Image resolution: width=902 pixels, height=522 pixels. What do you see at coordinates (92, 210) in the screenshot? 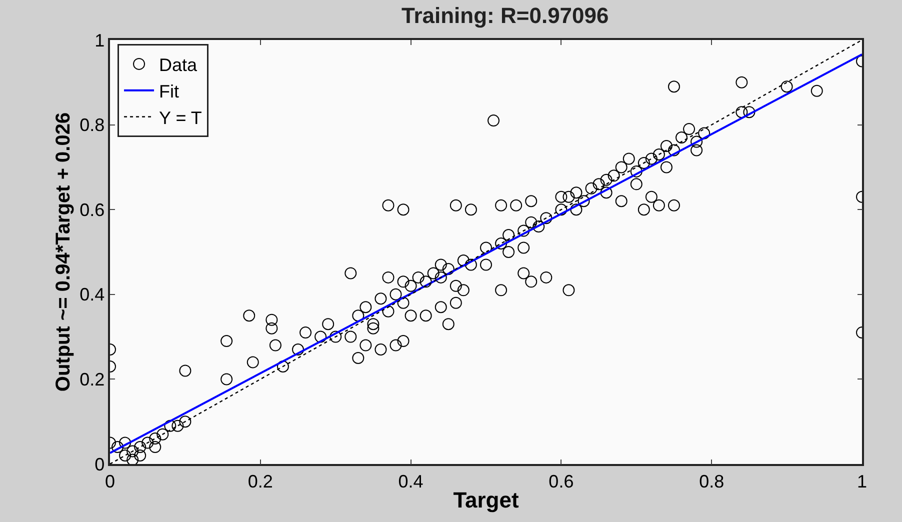
I see `y-tick-label: 0.6` at bounding box center [92, 210].